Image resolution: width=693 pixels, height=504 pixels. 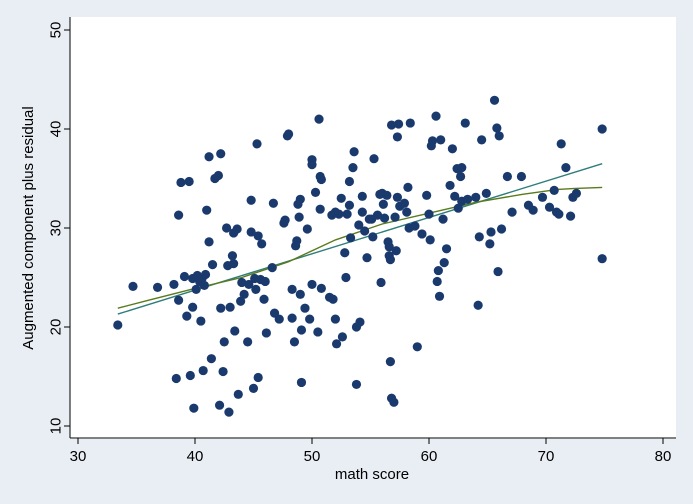 What do you see at coordinates (312, 456) in the screenshot?
I see `x-tick-label: 50` at bounding box center [312, 456].